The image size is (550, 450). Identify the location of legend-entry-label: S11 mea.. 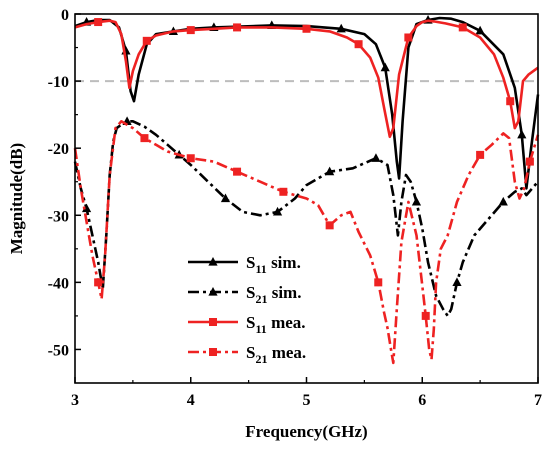
(276, 324).